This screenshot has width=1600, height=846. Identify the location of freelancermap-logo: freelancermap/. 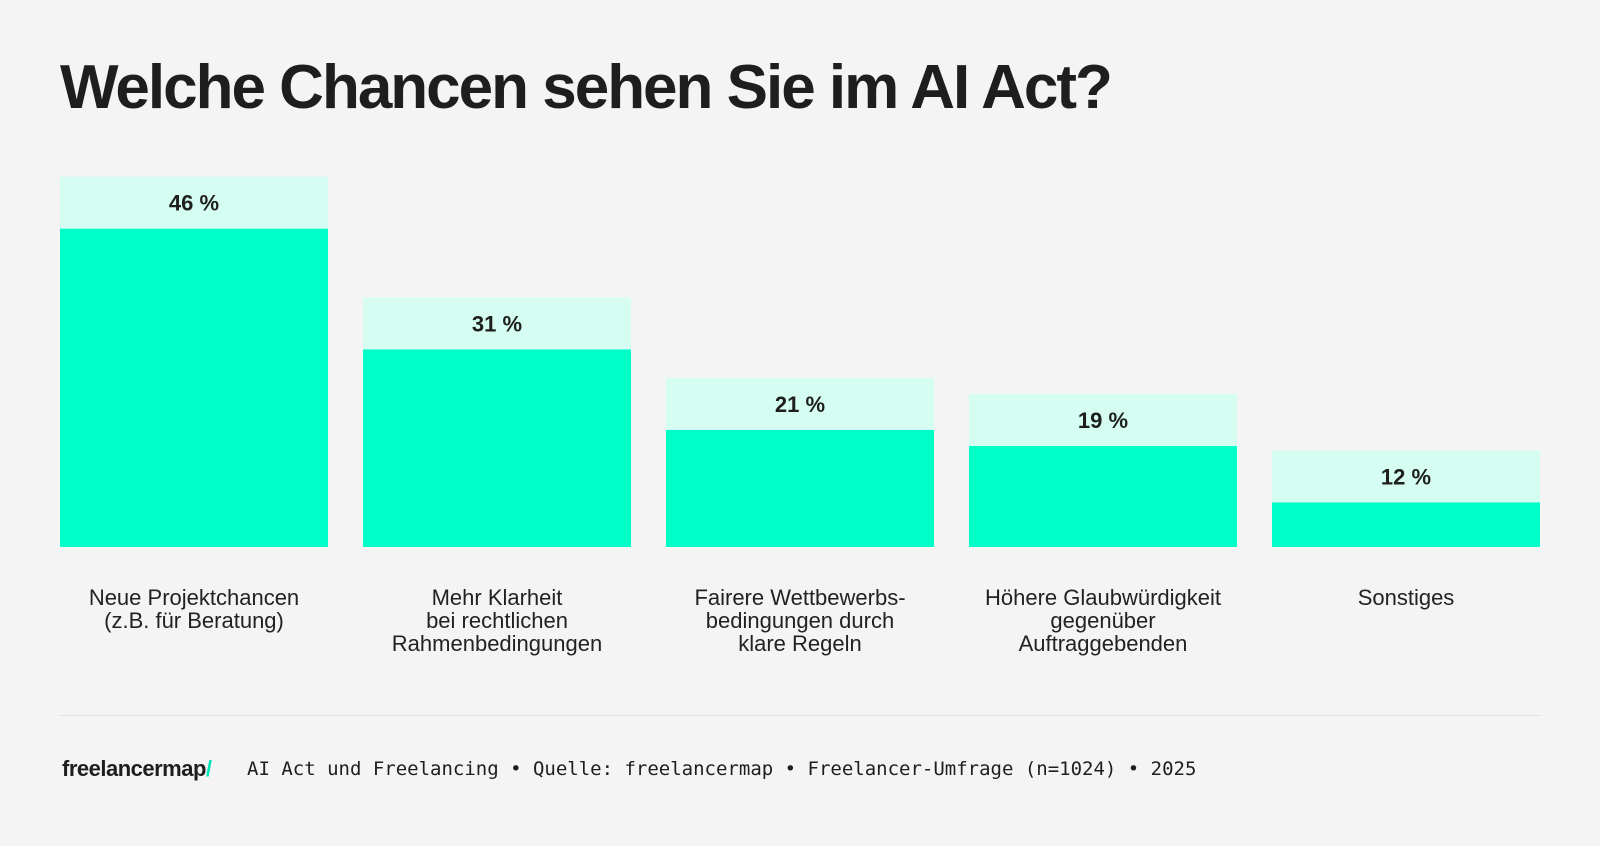
(137, 769).